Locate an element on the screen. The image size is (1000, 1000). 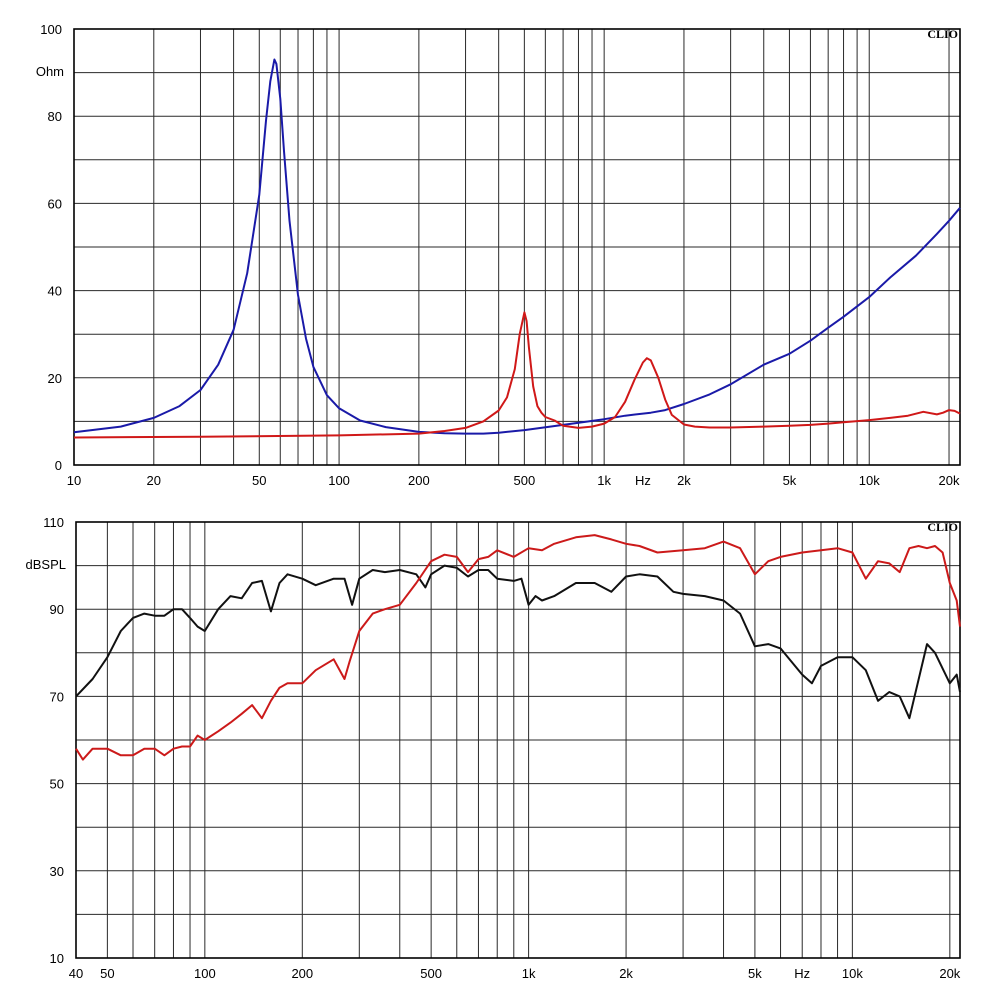
spl-y-tick-label: 110 is located at coordinates (53, 522).